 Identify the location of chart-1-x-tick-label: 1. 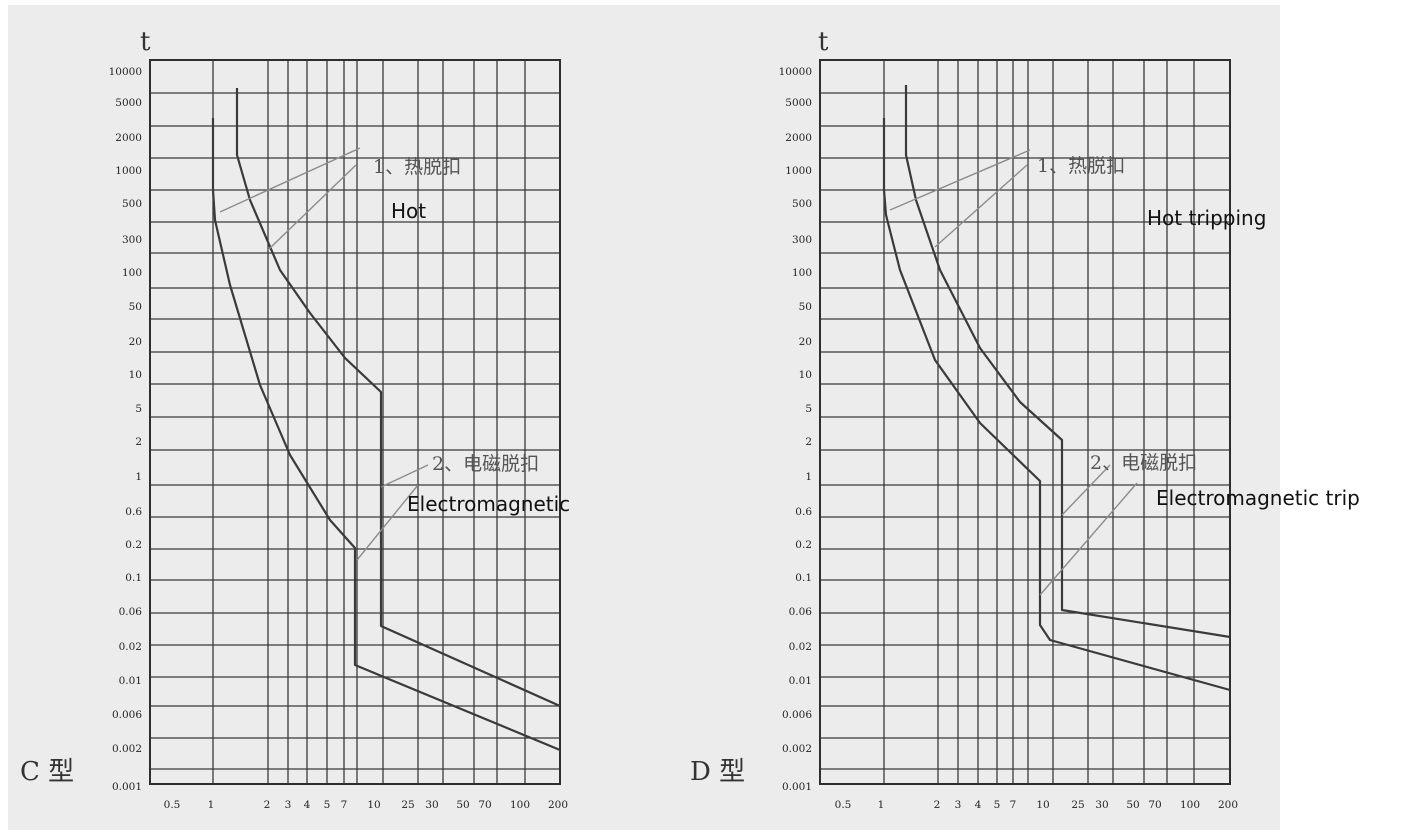
(881, 805).